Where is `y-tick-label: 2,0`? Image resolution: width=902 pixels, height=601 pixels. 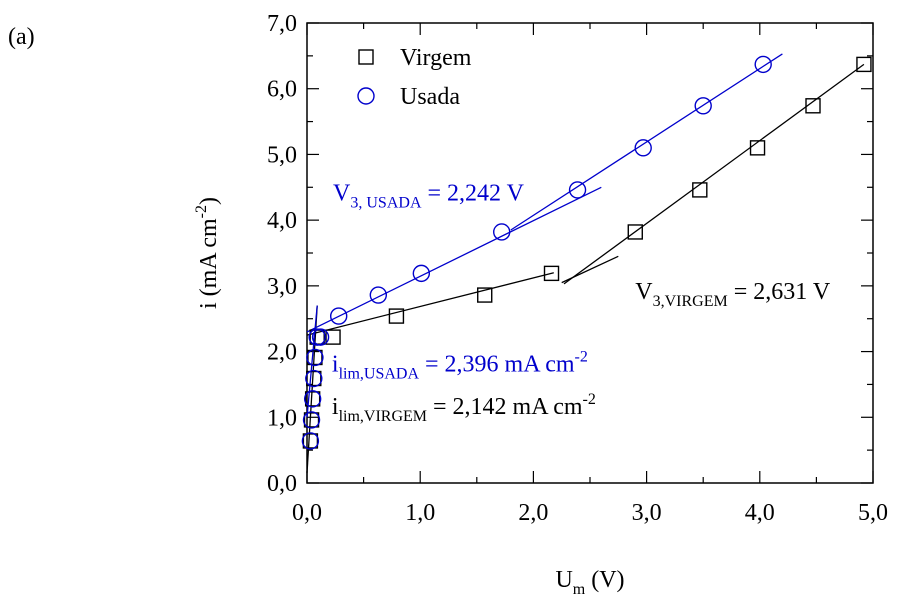
y-tick-label: 2,0 is located at coordinates (282, 353).